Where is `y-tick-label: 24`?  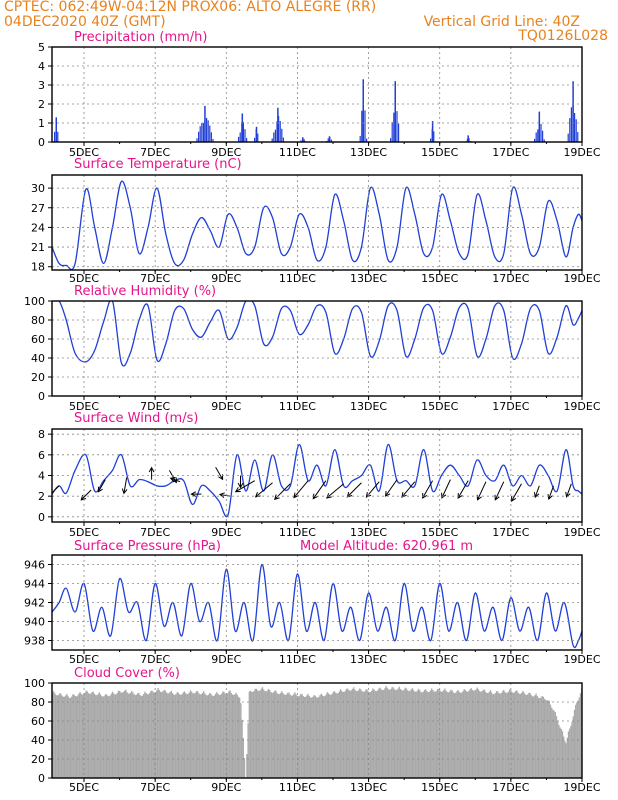
y-tick-label: 24 is located at coordinates (38, 227).